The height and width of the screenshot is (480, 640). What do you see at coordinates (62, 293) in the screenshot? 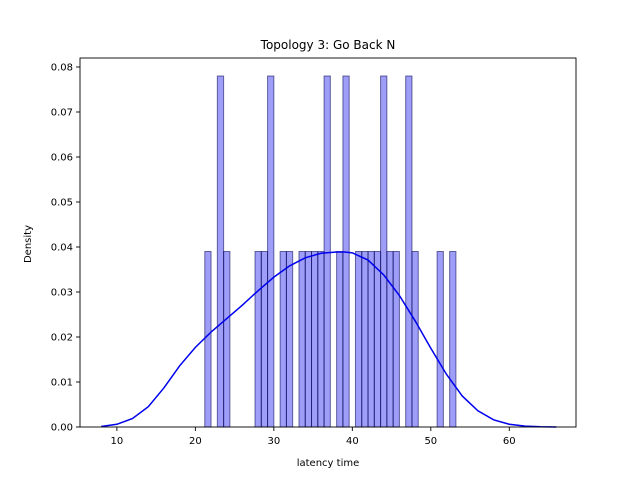
I see `y-tick-label-3: 0.03` at bounding box center [62, 293].